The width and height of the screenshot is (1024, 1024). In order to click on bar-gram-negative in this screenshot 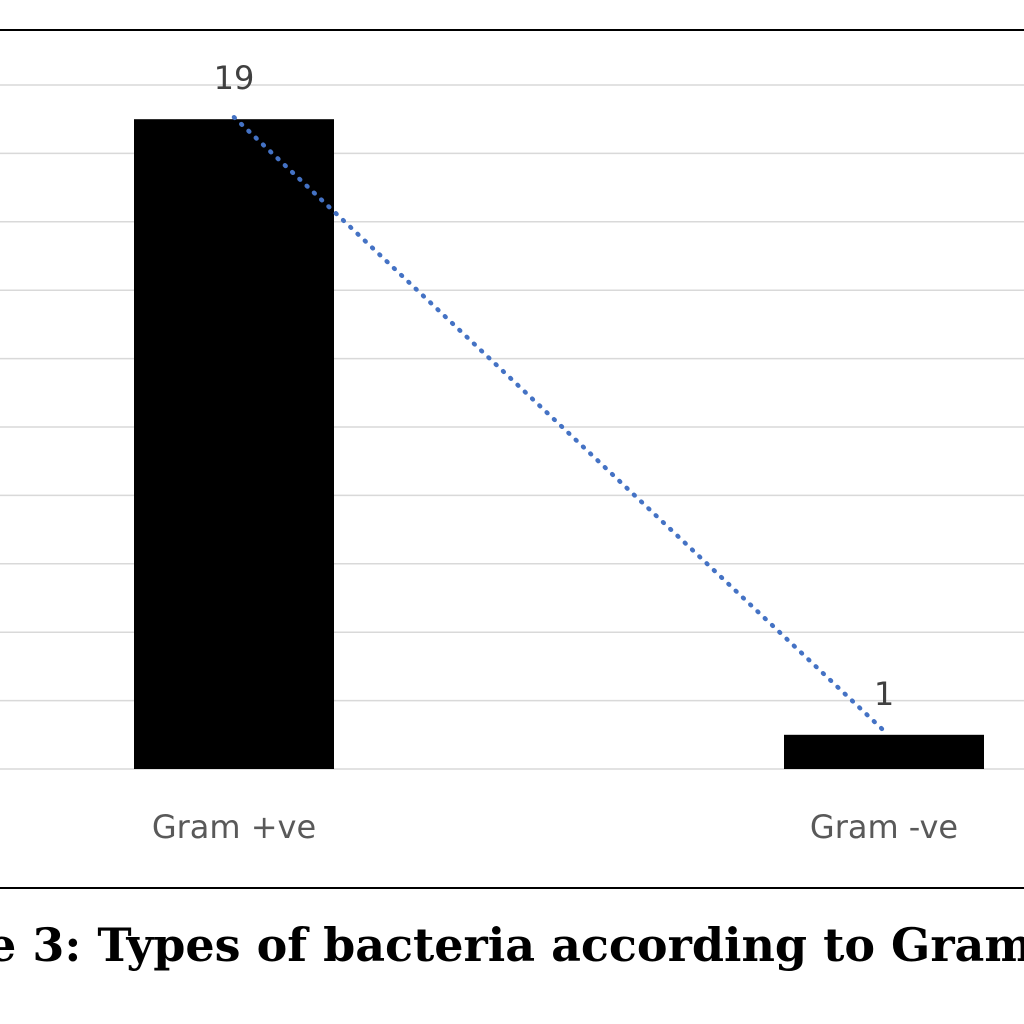, I will do `click(884, 751)`.